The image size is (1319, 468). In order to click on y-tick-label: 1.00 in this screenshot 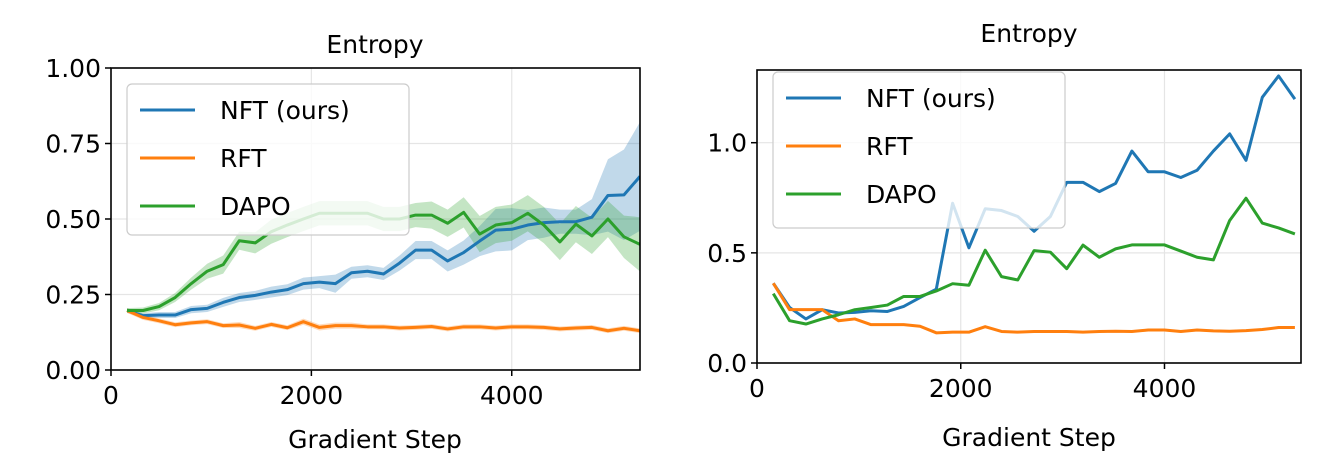, I will do `click(73, 68)`.